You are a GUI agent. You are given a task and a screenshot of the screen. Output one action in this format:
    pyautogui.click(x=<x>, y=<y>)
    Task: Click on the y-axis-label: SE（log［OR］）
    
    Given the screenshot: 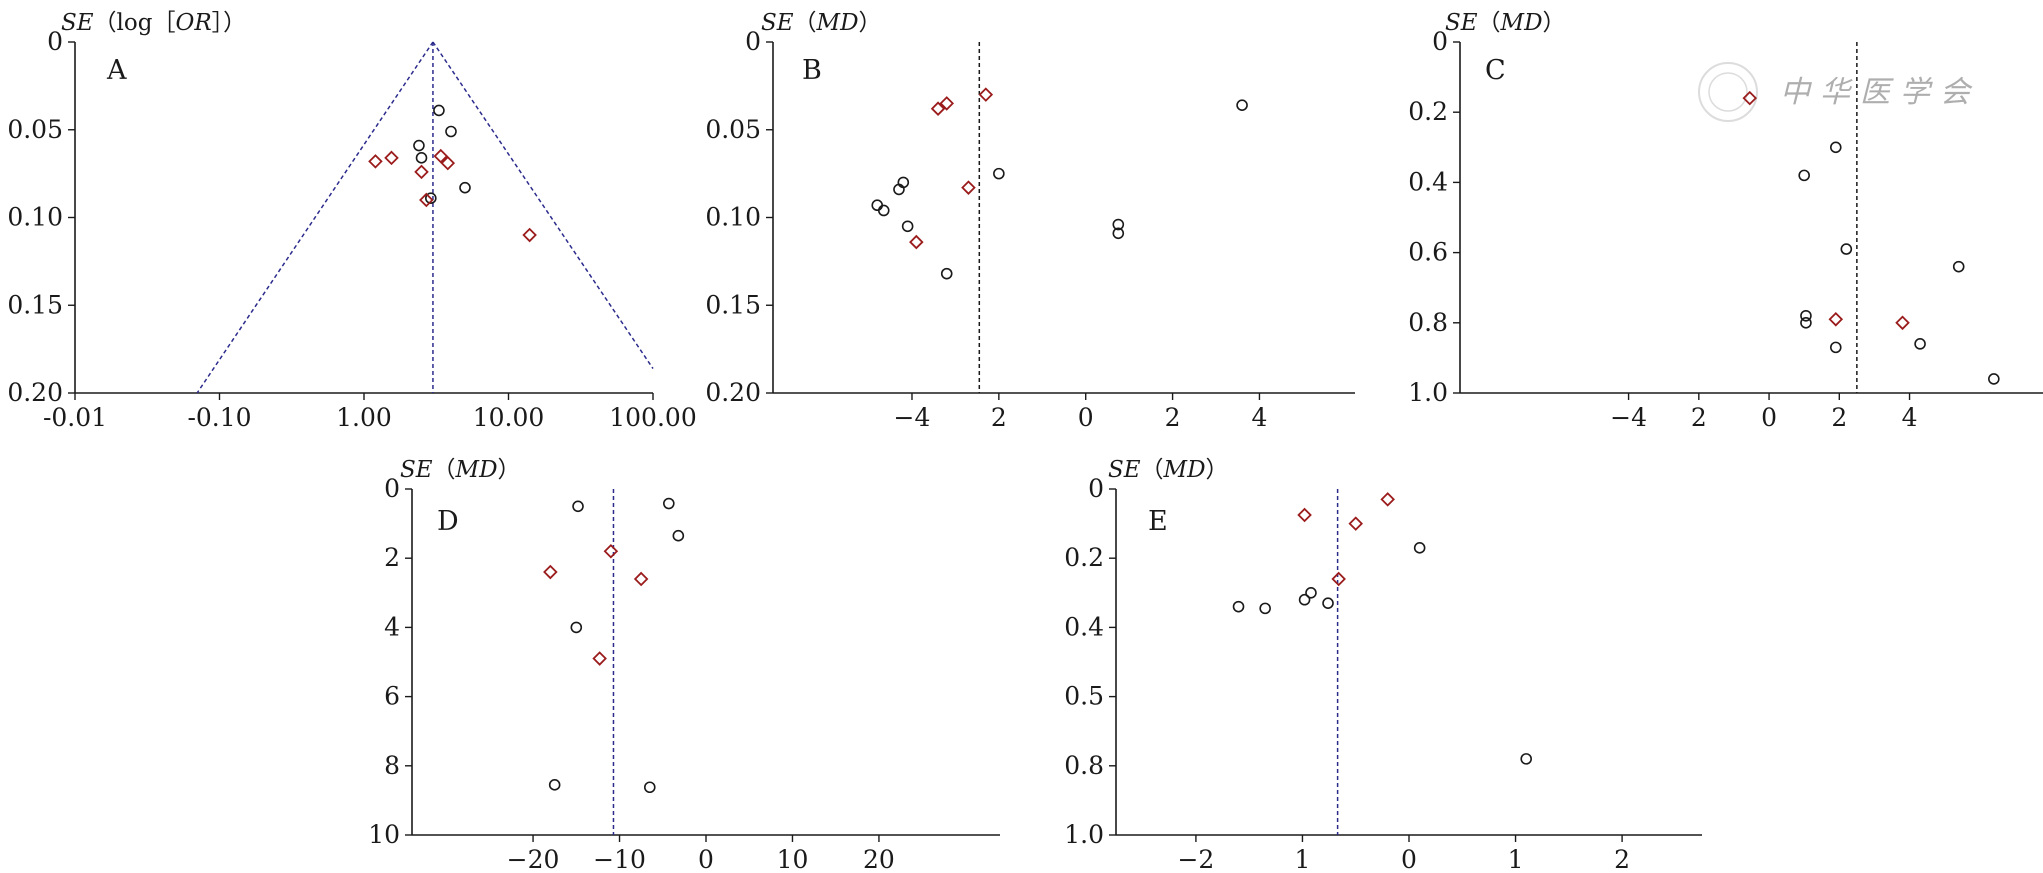 What is the action you would take?
    pyautogui.click(x=153, y=23)
    